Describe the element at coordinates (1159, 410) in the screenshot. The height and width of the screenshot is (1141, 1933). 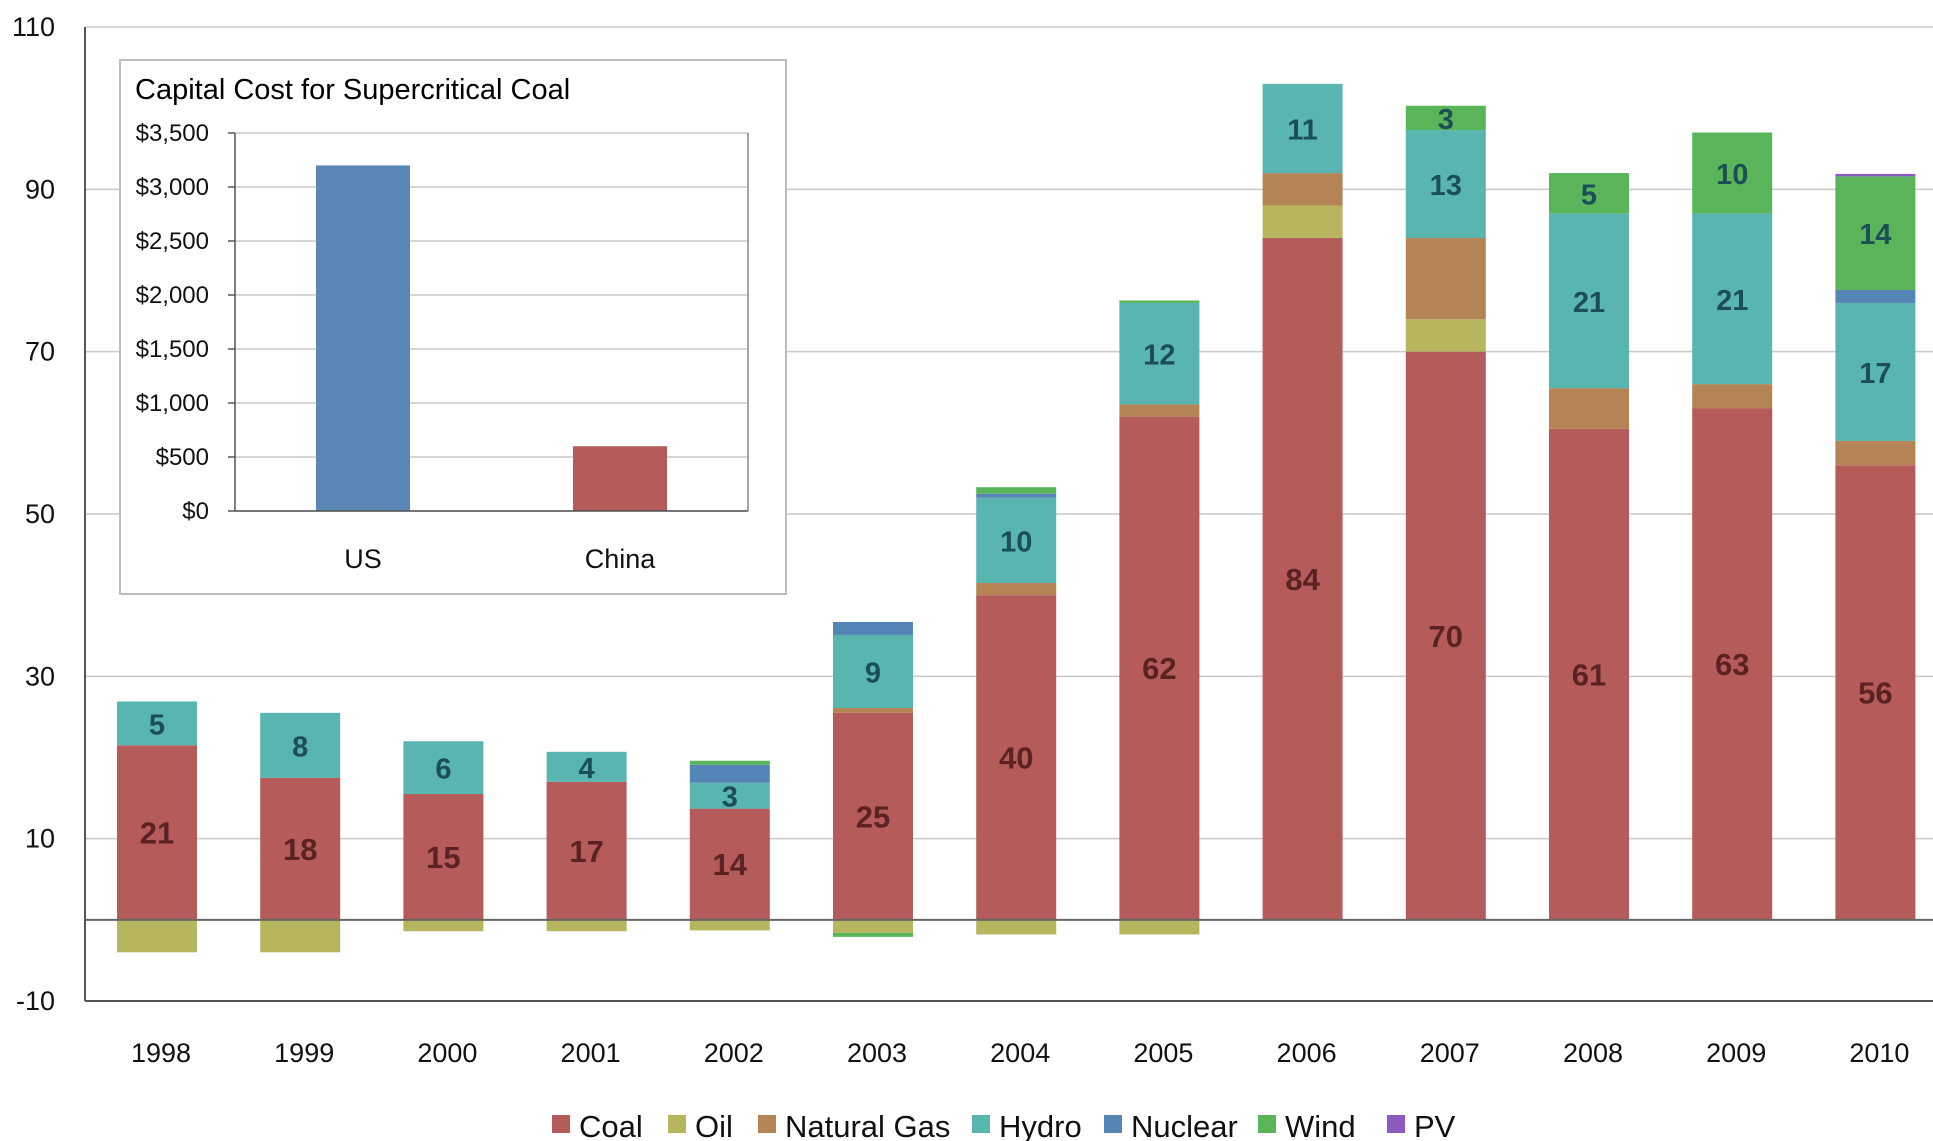
I see `bar-natural-gas-2005` at that location.